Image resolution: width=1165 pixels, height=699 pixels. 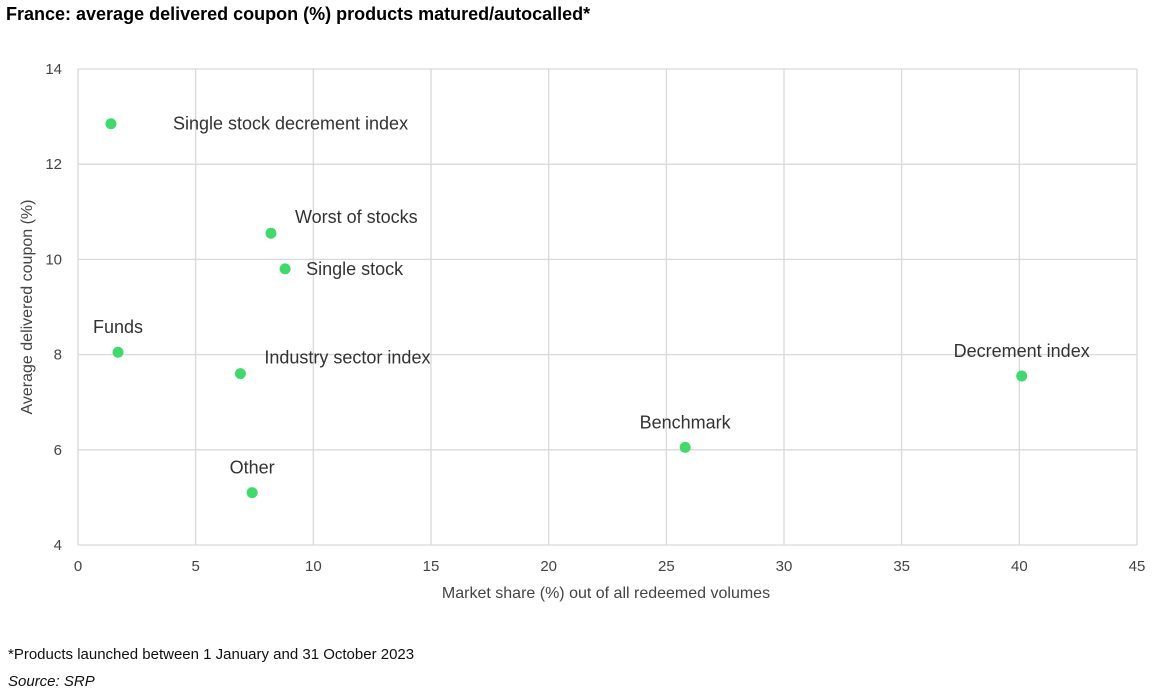 What do you see at coordinates (347, 358) in the screenshot?
I see `point-label: Industry sector index` at bounding box center [347, 358].